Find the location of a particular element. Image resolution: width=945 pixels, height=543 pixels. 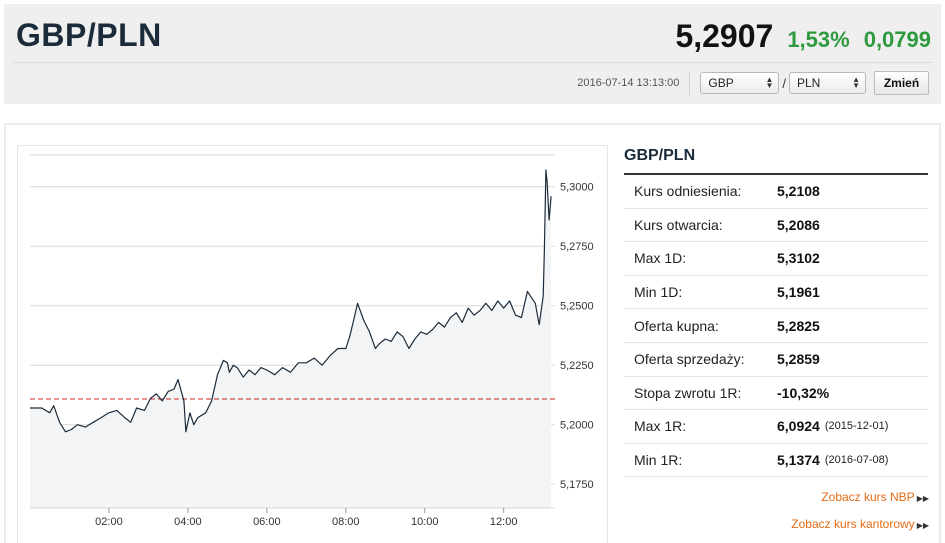

details-value: 5,1374 is located at coordinates (798, 460).